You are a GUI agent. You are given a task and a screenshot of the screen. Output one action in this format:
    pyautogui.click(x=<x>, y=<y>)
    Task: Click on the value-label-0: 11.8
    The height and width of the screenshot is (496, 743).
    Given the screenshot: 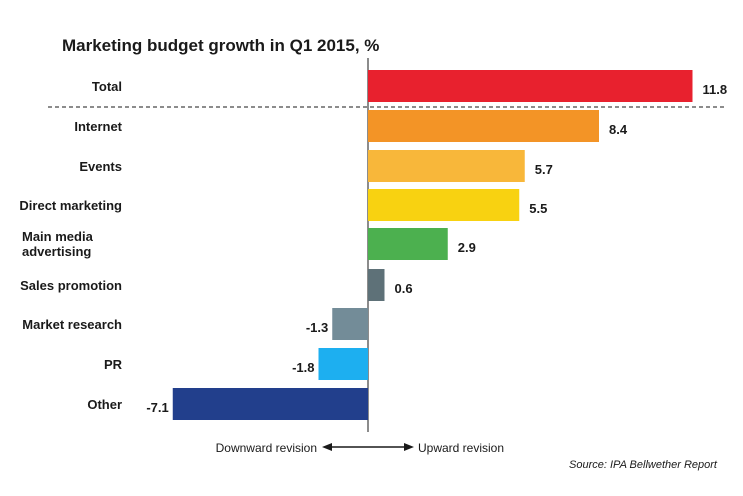 What is the action you would take?
    pyautogui.click(x=715, y=89)
    